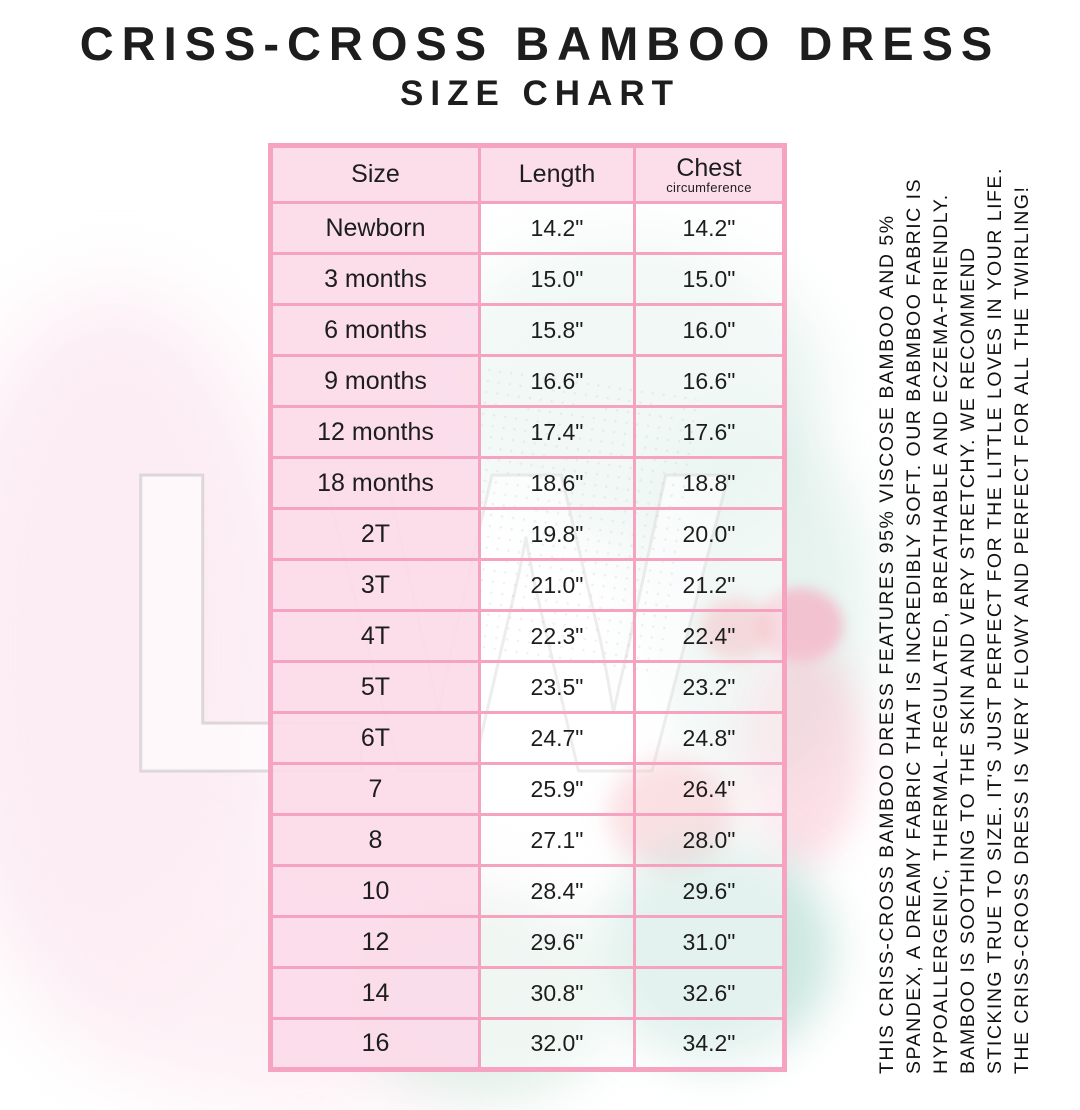 This screenshot has height=1110, width=1080. What do you see at coordinates (375, 993) in the screenshot?
I see `size-cell: 14` at bounding box center [375, 993].